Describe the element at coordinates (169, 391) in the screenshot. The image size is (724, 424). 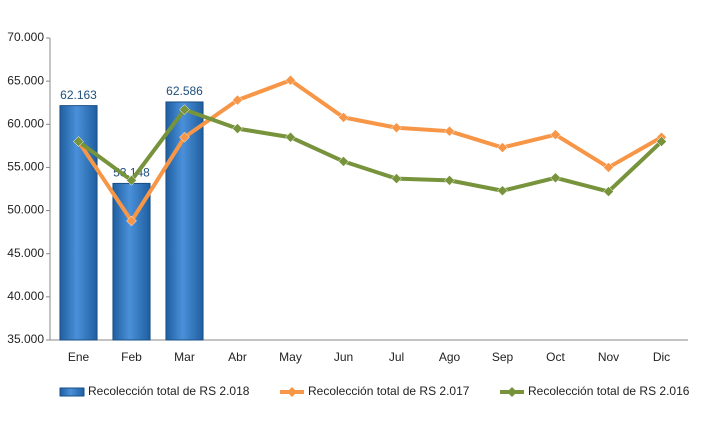
I see `legend-label: Recolección total de RS 2.018` at that location.